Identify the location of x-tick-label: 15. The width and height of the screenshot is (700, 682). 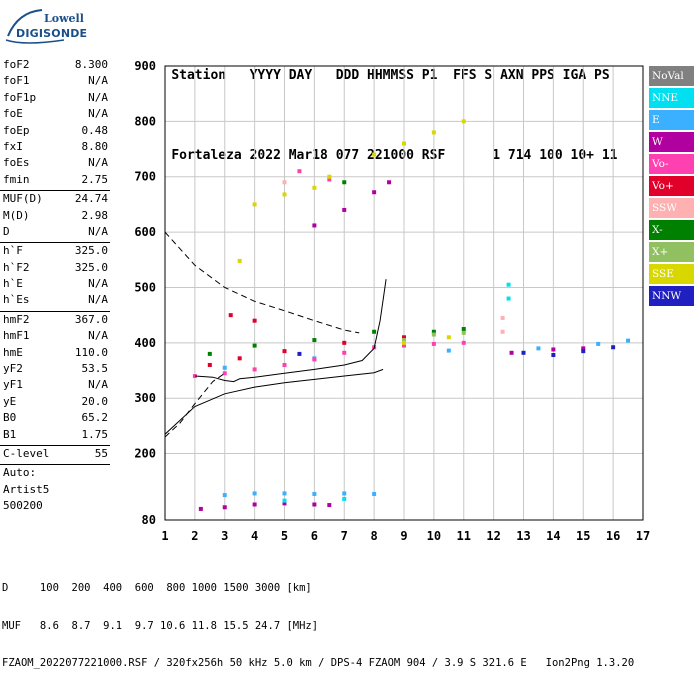
(583, 536).